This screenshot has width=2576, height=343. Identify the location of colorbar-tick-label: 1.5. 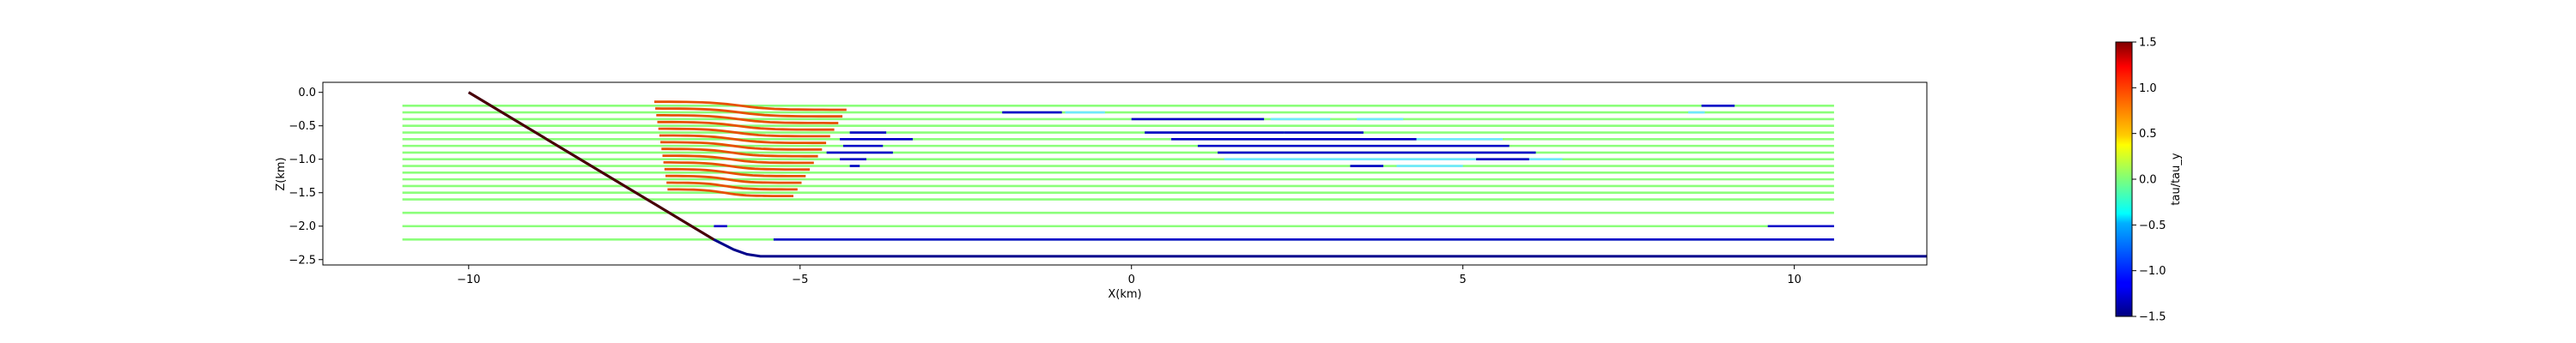
(2148, 43).